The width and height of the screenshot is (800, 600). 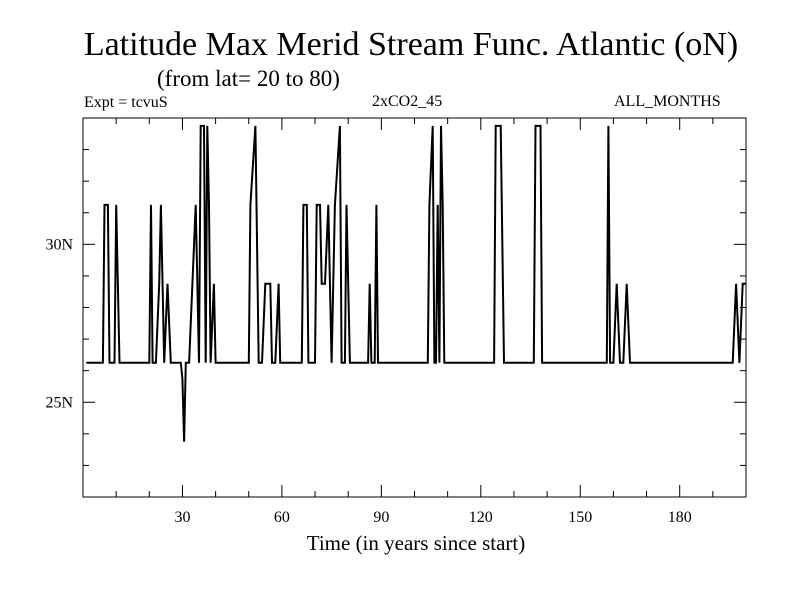 I want to click on x-tick-label: 180, so click(x=680, y=517).